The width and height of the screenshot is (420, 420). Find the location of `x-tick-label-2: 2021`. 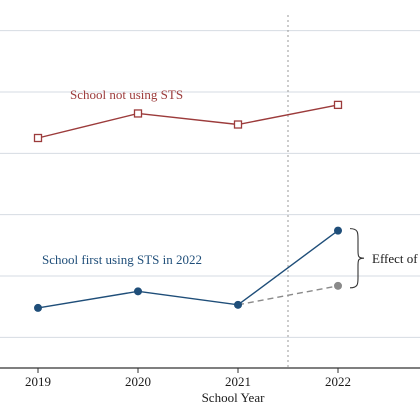

x-tick-label-2: 2021 is located at coordinates (238, 381).